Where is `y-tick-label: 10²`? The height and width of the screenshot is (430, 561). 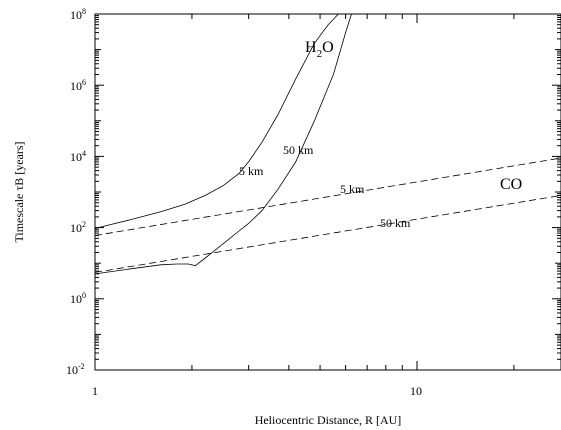 y-tick-label: 10² is located at coordinates (78, 227).